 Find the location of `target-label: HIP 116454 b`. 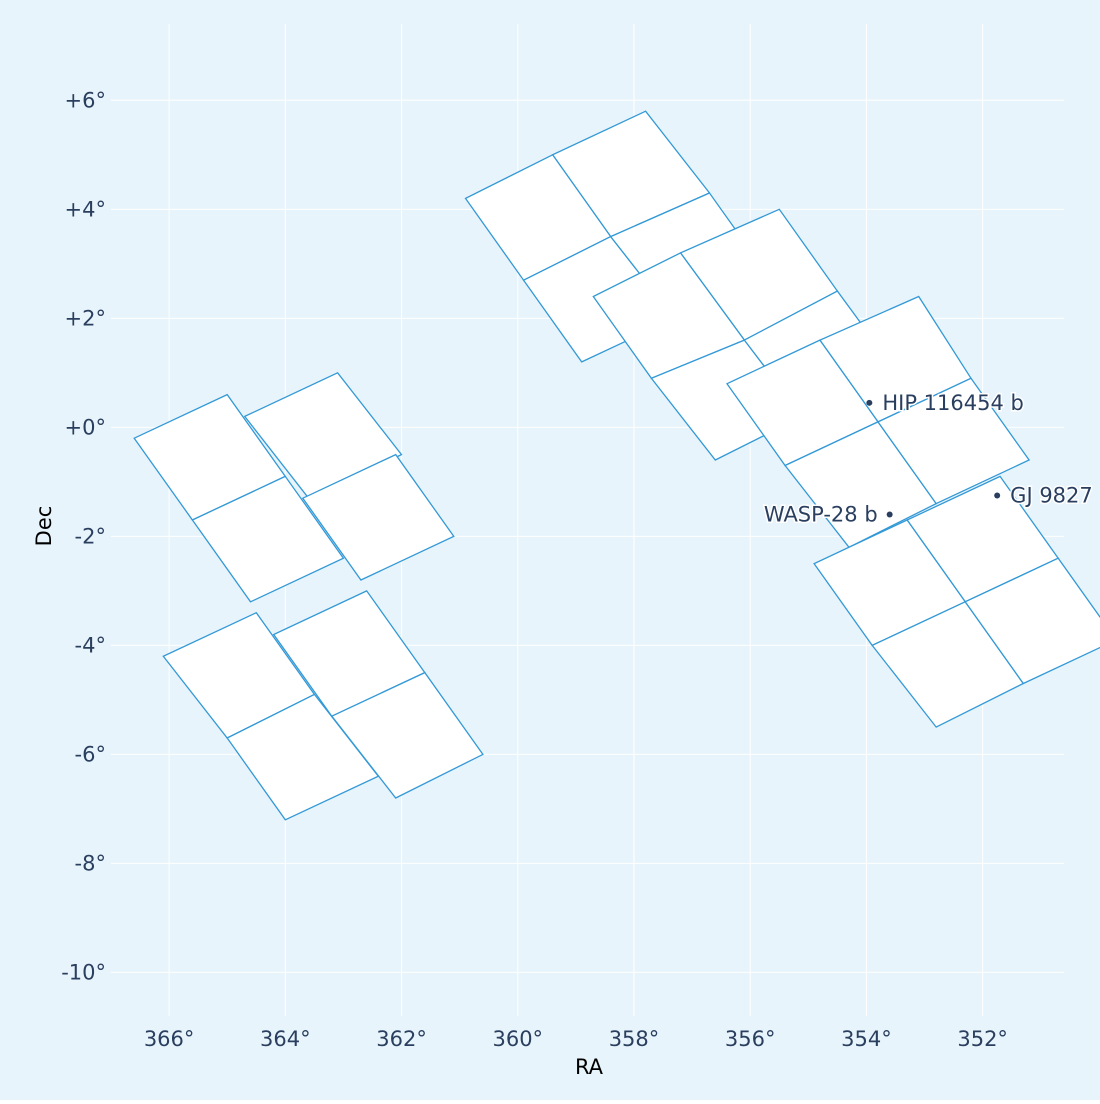

target-label: HIP 116454 b is located at coordinates (953, 403).